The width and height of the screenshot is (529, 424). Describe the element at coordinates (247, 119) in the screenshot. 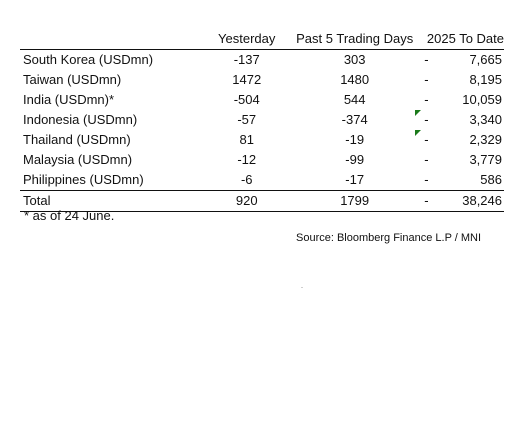

I see `row-yesterday: -57` at that location.